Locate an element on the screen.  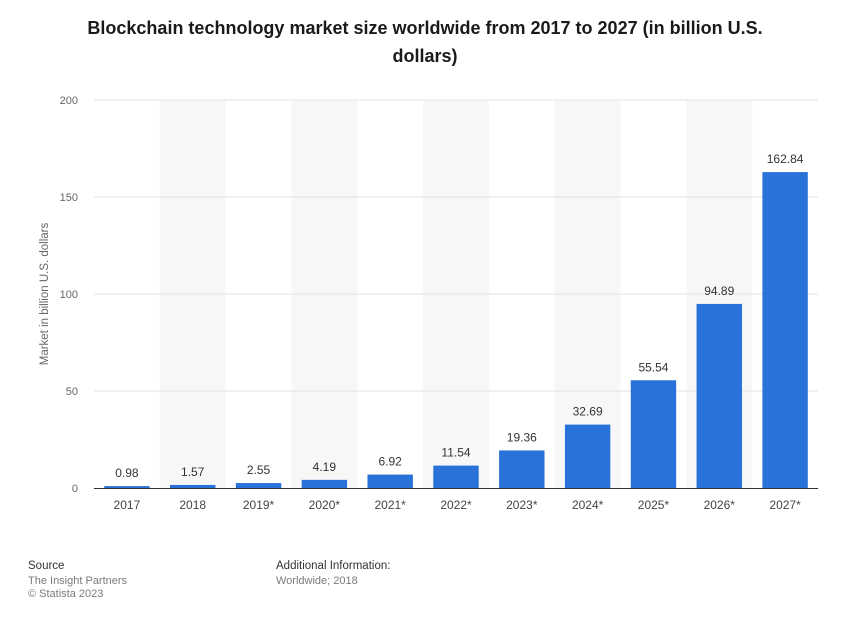
bar-value-label: 2.55 is located at coordinates (259, 470).